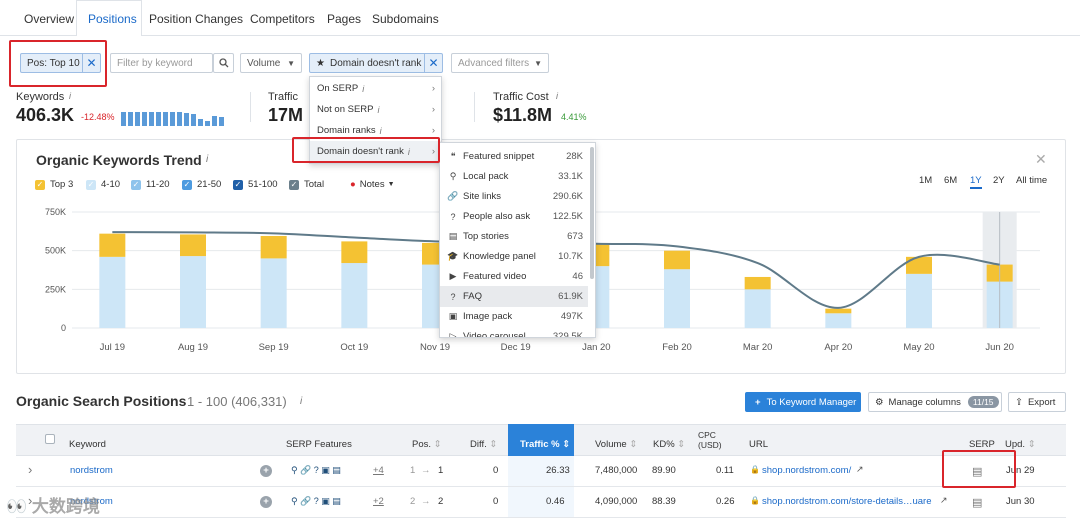  I want to click on position-to: 1, so click(441, 470).